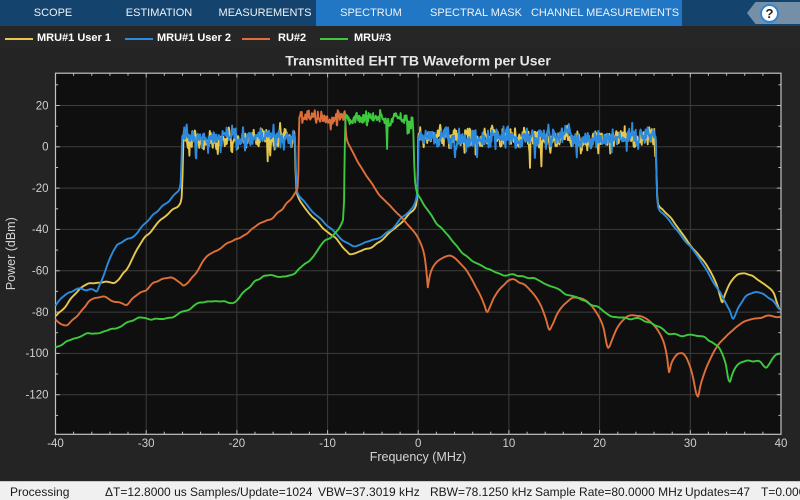 The height and width of the screenshot is (500, 800). I want to click on svg-text: Power (dBm), so click(11, 253).